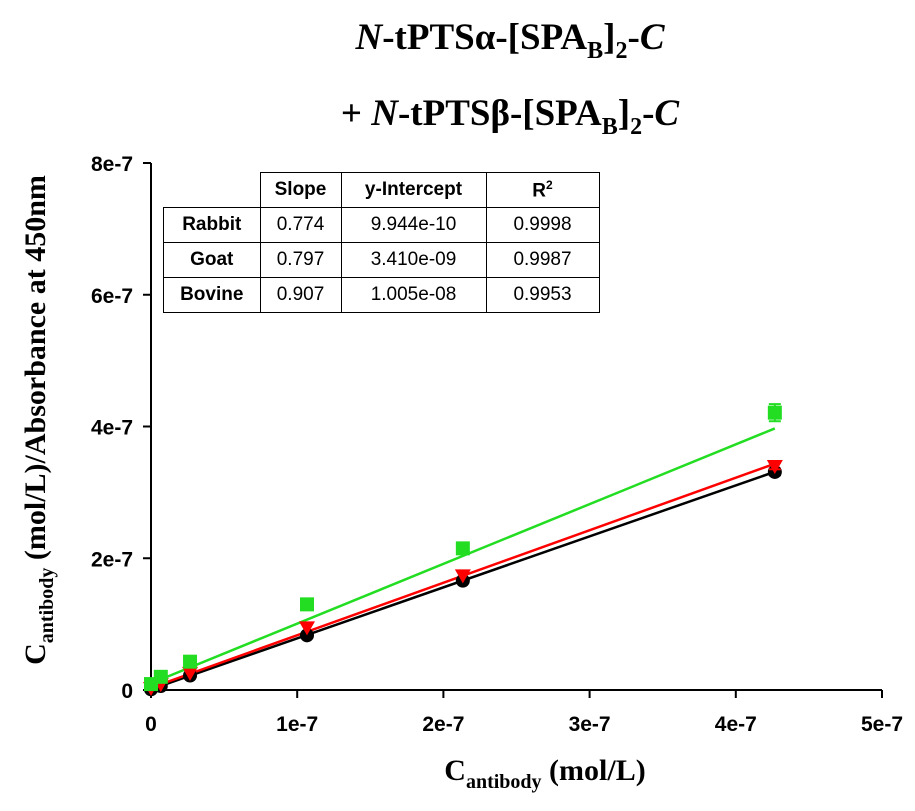 The width and height of the screenshot is (915, 811). Describe the element at coordinates (499, 113) in the screenshot. I see `title2-mid: -tPTSβ-[SPA` at that location.